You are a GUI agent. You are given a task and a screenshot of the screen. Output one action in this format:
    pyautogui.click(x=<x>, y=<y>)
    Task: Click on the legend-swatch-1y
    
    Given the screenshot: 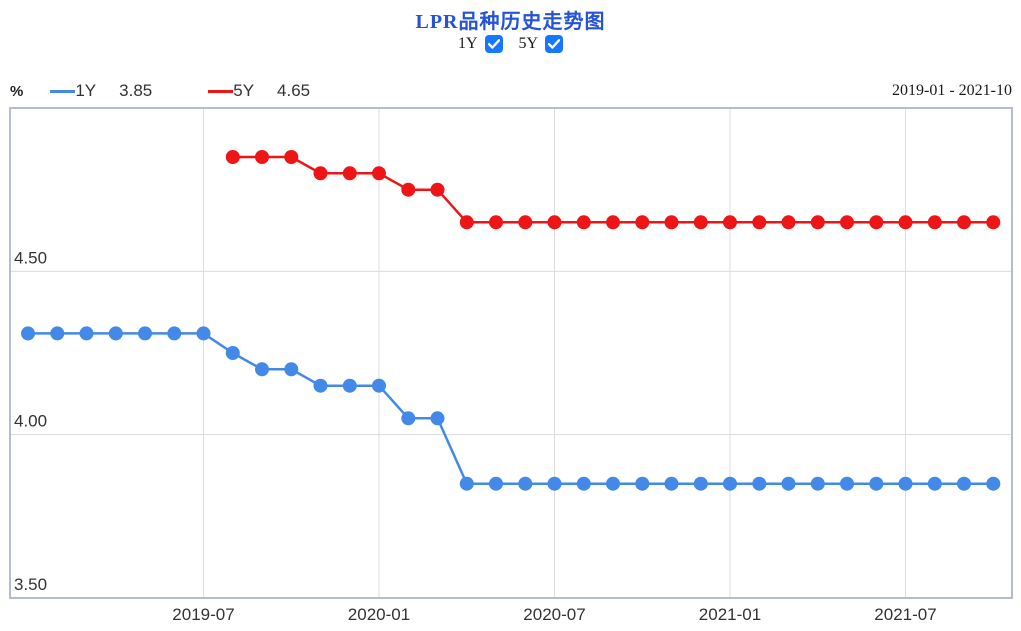 What is the action you would take?
    pyautogui.click(x=63, y=91)
    